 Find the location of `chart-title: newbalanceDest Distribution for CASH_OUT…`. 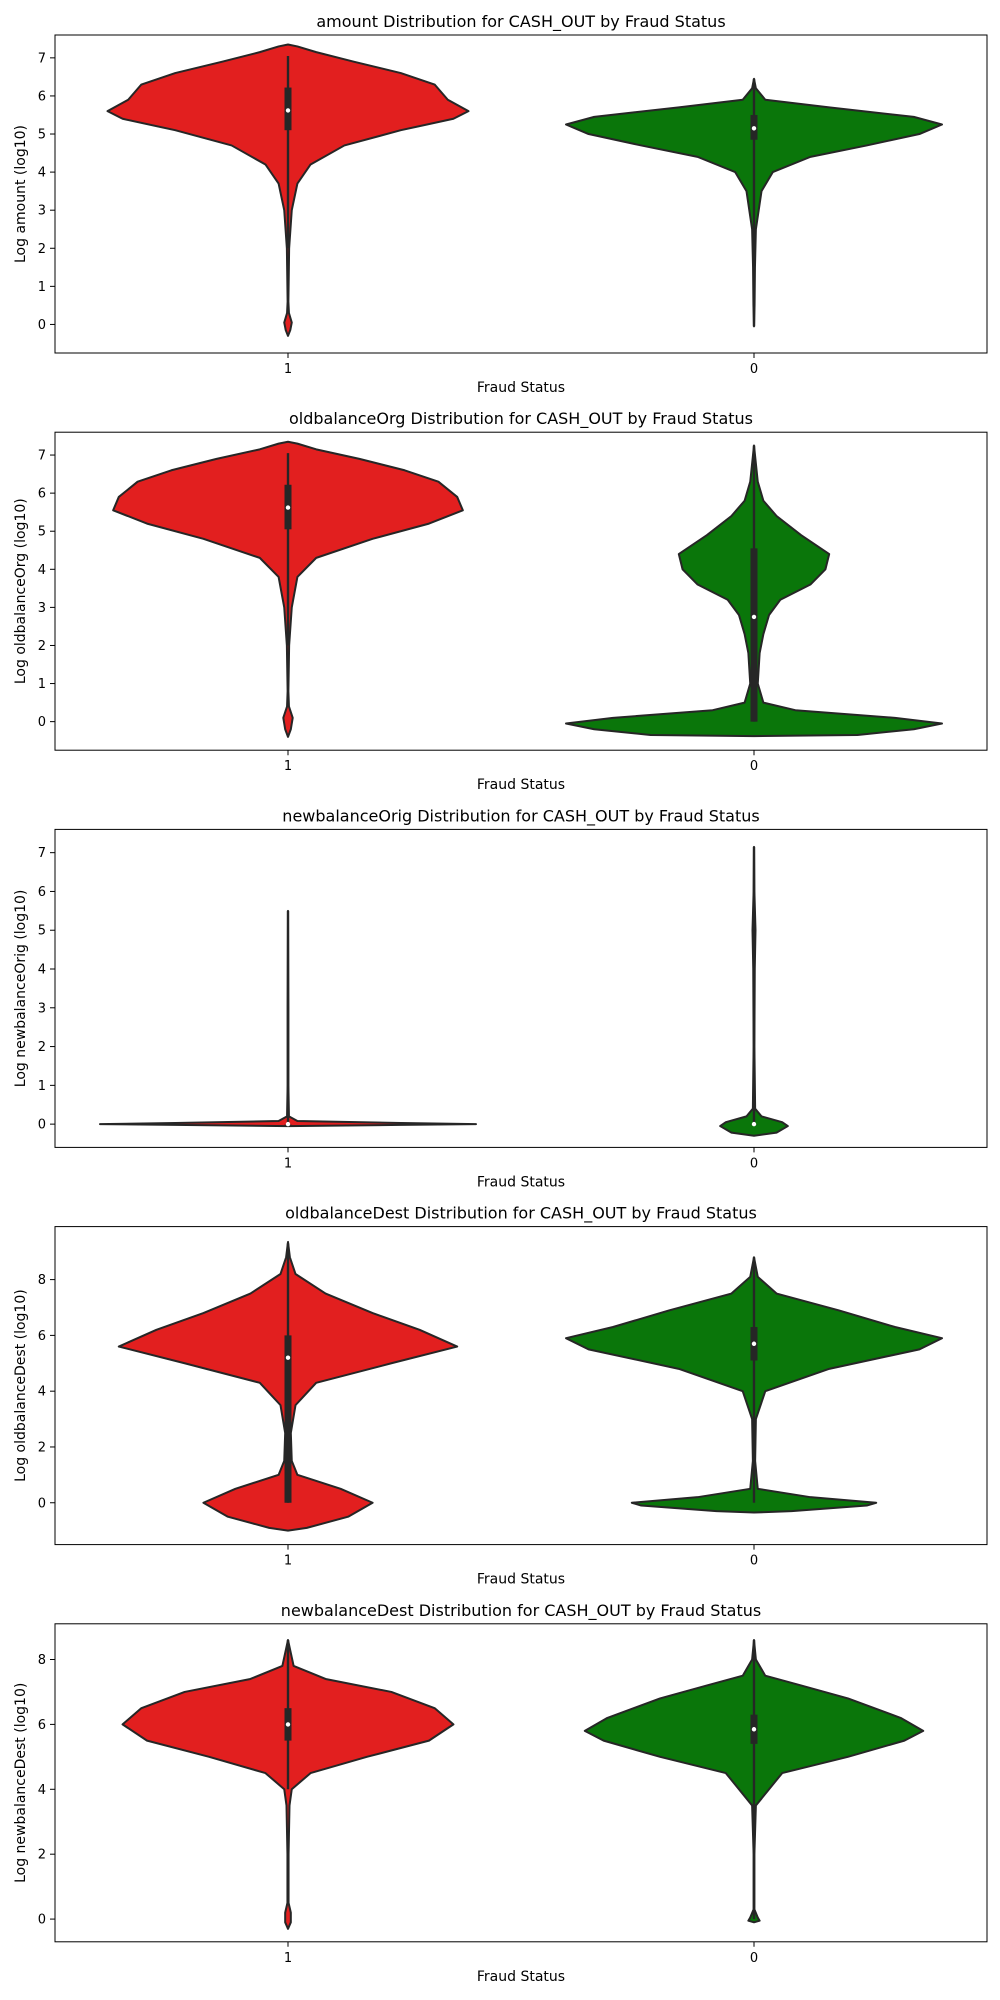

chart-title: newbalanceDest Distribution for CASH_OUT… is located at coordinates (521, 1611).